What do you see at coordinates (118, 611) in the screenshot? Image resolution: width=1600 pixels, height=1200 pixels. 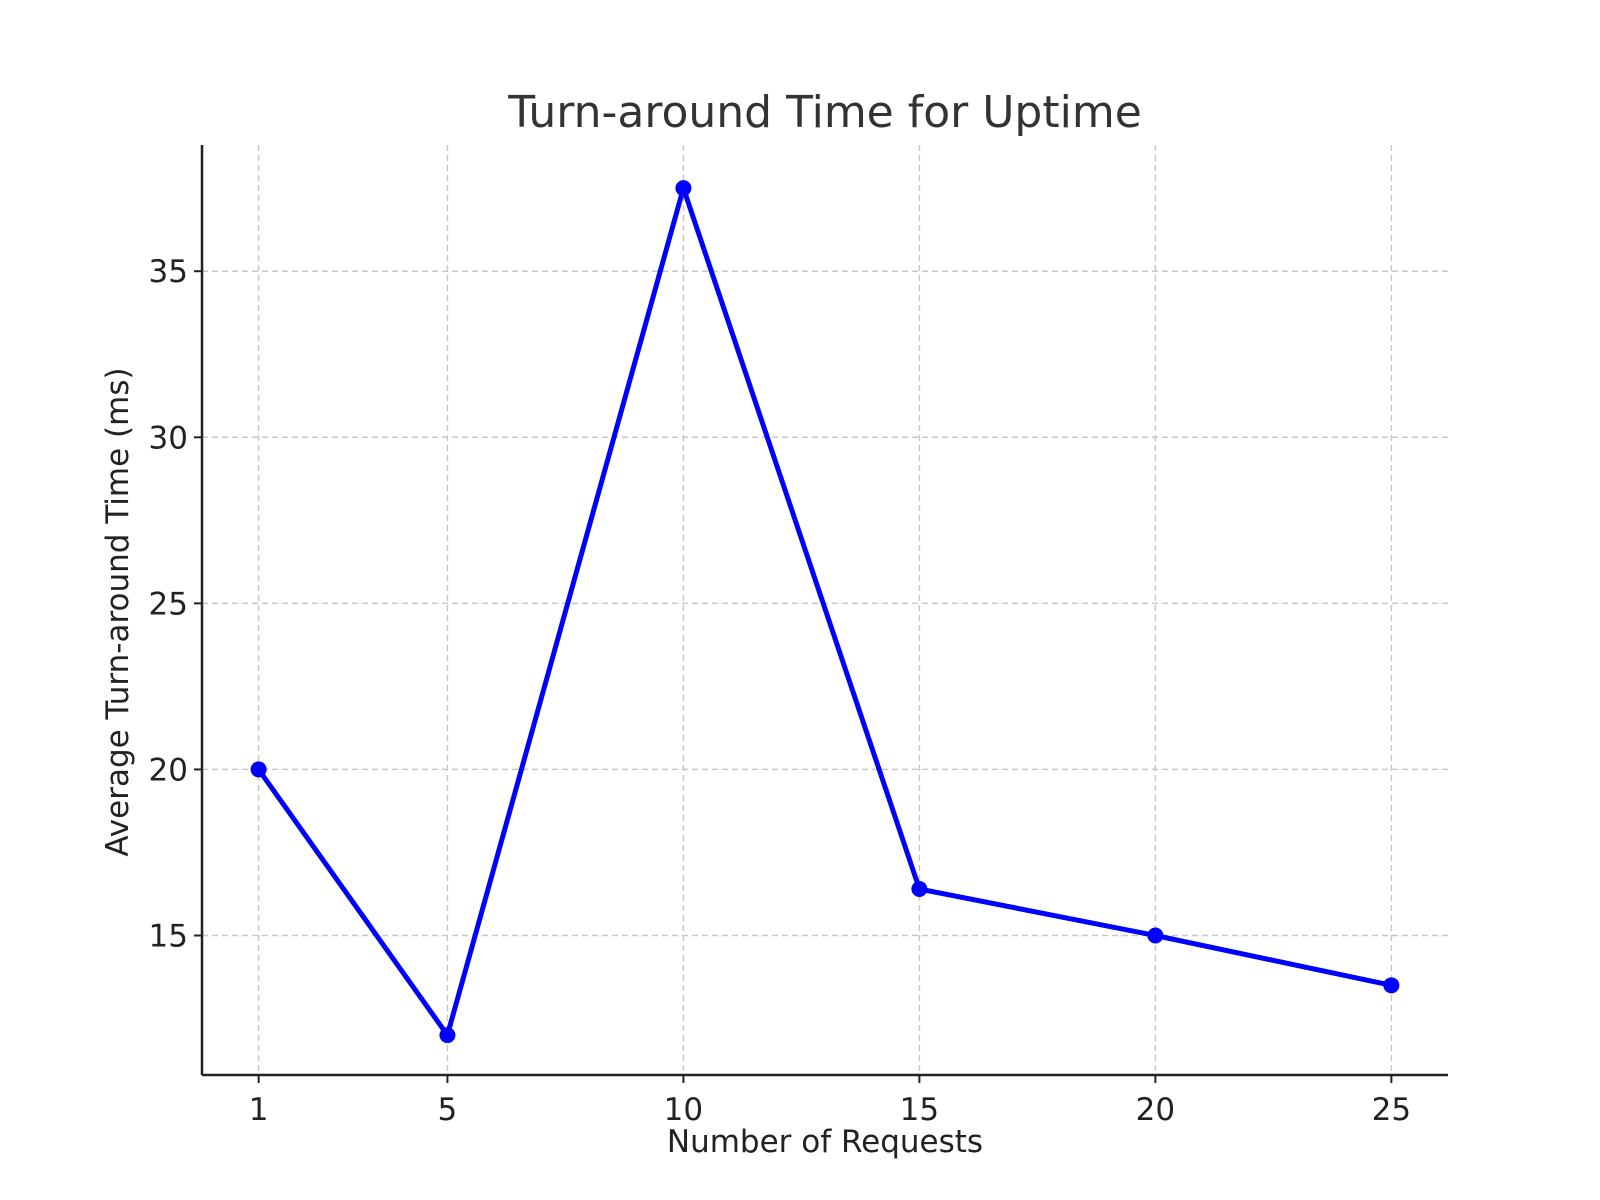 I see `y-axis-label: Average Turn-around Time (ms)` at bounding box center [118, 611].